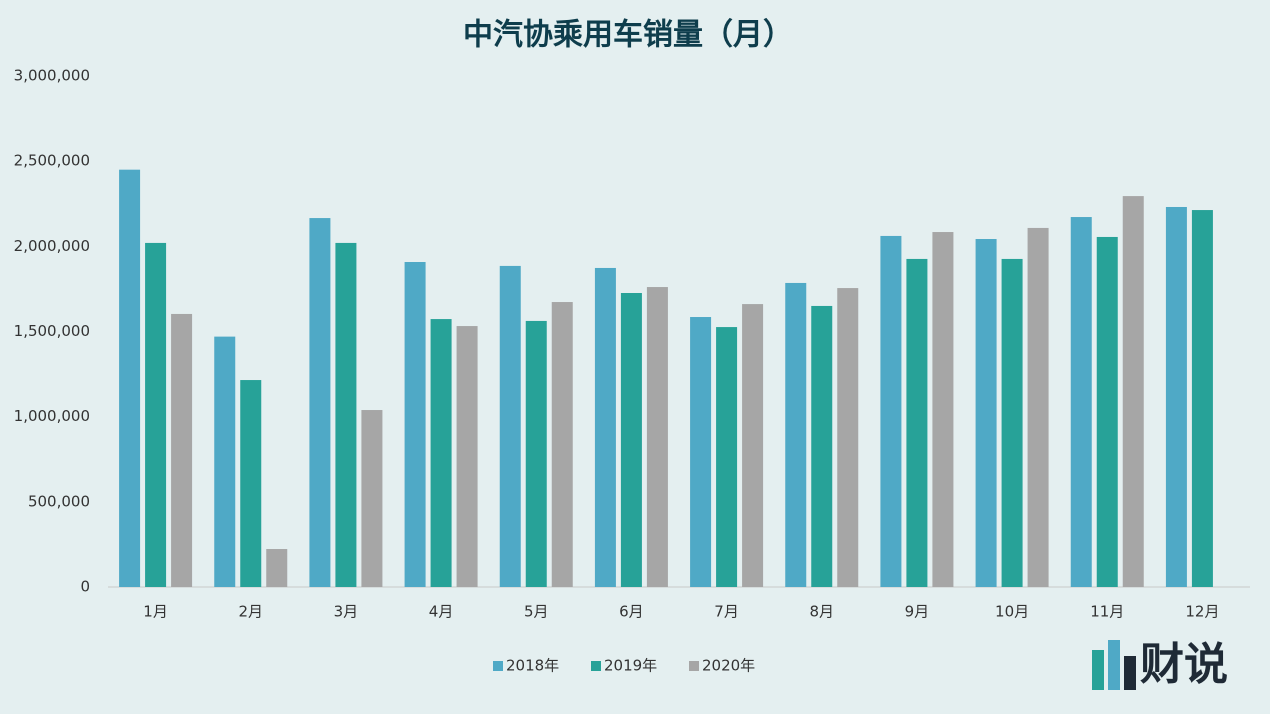 This screenshot has height=714, width=1270. Describe the element at coordinates (52, 161) in the screenshot. I see `y-tick-label: 2,500,000` at that location.